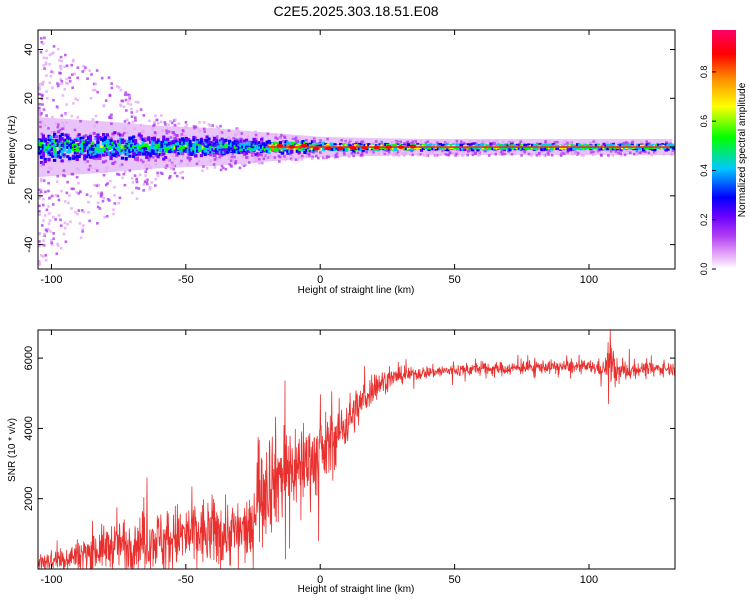 This screenshot has height=600, width=750. Describe the element at coordinates (454, 280) in the screenshot. I see `spectrogram-x-tick-label: 50` at that location.